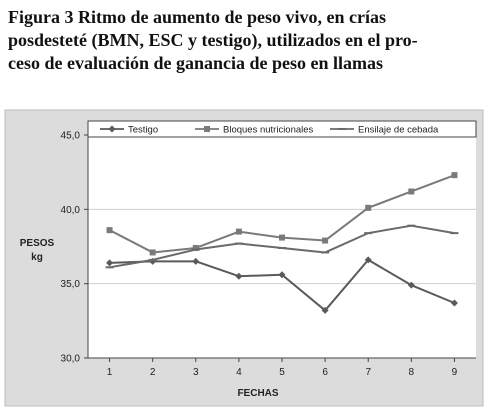 The height and width of the screenshot is (409, 490). What do you see at coordinates (143, 130) in the screenshot?
I see `legend-label-1: Testigo` at bounding box center [143, 130].